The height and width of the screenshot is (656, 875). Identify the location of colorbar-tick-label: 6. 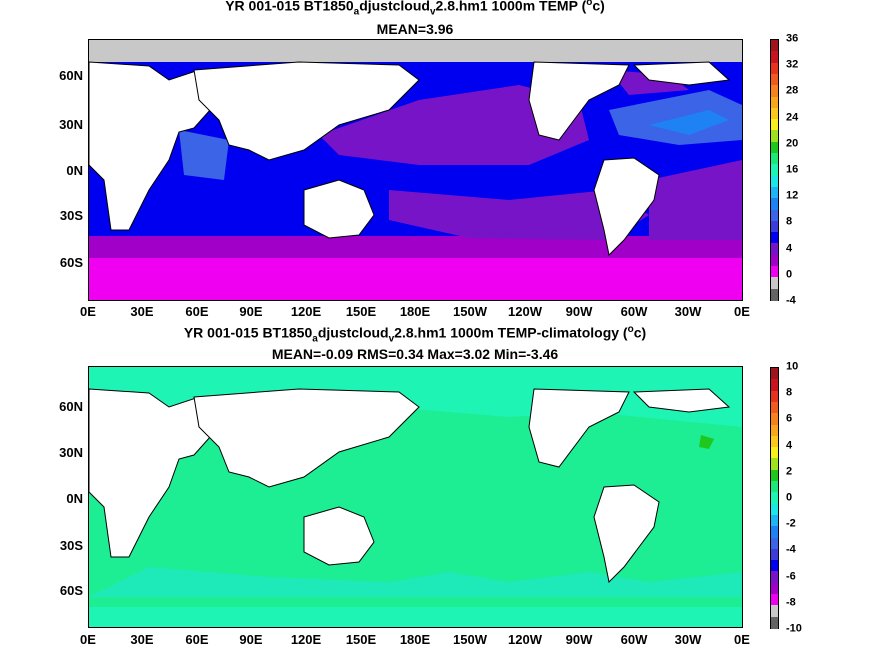
(789, 418).